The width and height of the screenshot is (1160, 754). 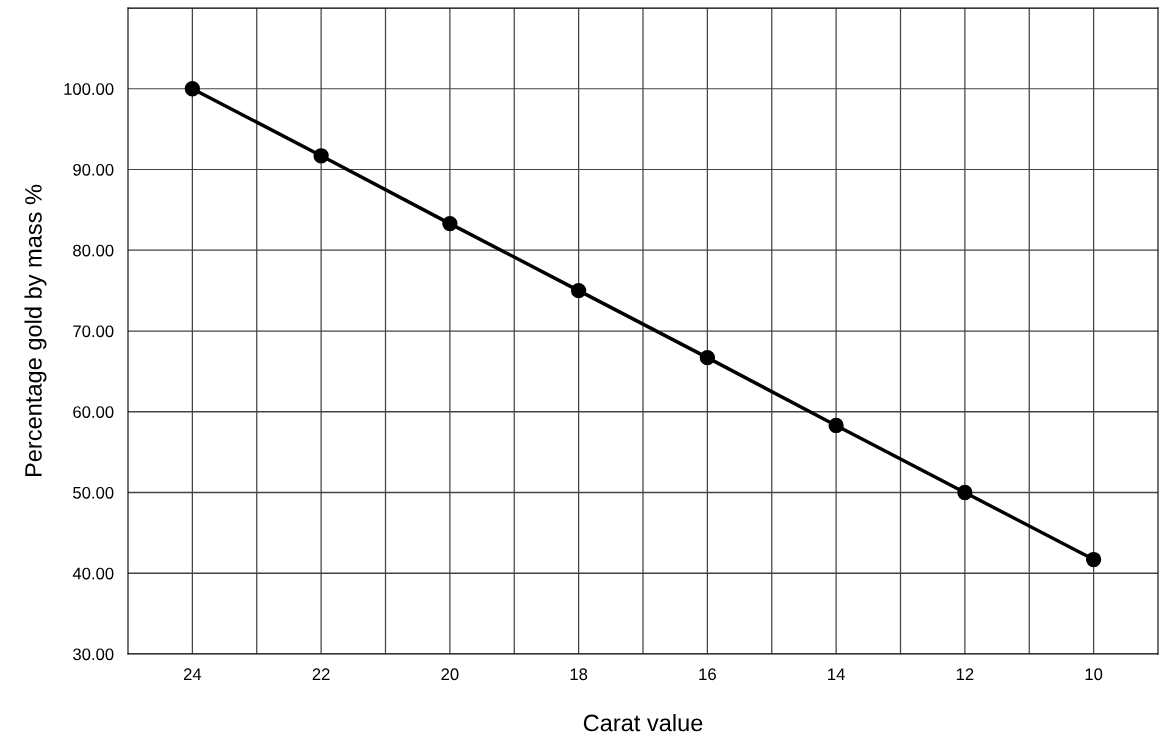 What do you see at coordinates (35, 330) in the screenshot?
I see `y-axis-title: Percentage gold by mass %` at bounding box center [35, 330].